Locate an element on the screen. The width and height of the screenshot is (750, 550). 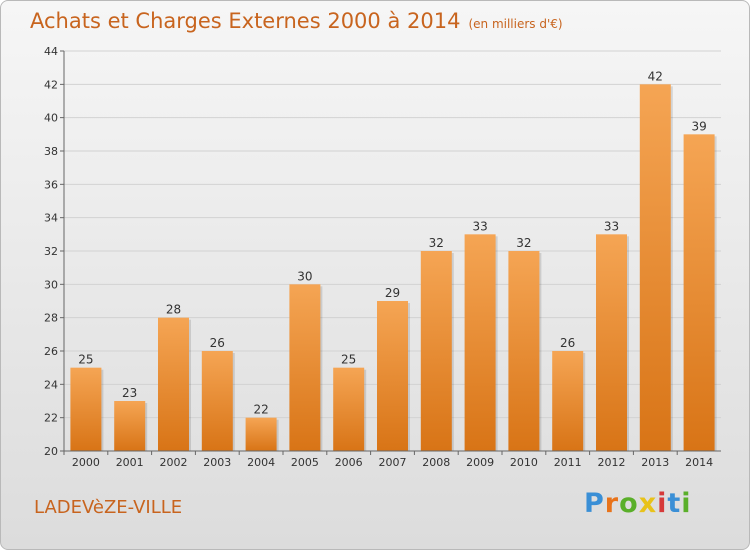
y-tick-label: 30 is located at coordinates (51, 284).